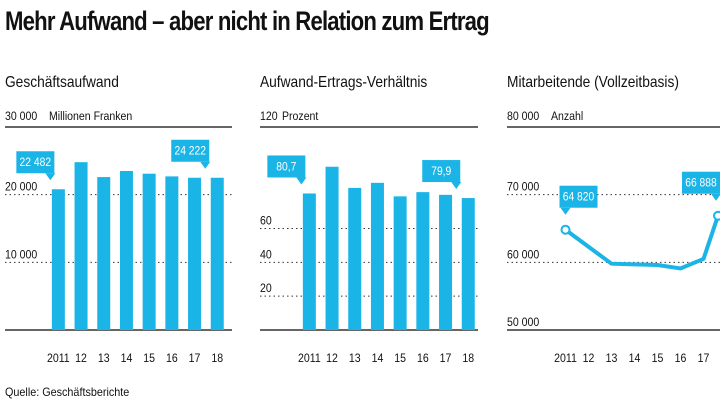 The height and width of the screenshot is (405, 720). Describe the element at coordinates (523, 187) in the screenshot. I see `y-tick-label: 70 000` at that location.